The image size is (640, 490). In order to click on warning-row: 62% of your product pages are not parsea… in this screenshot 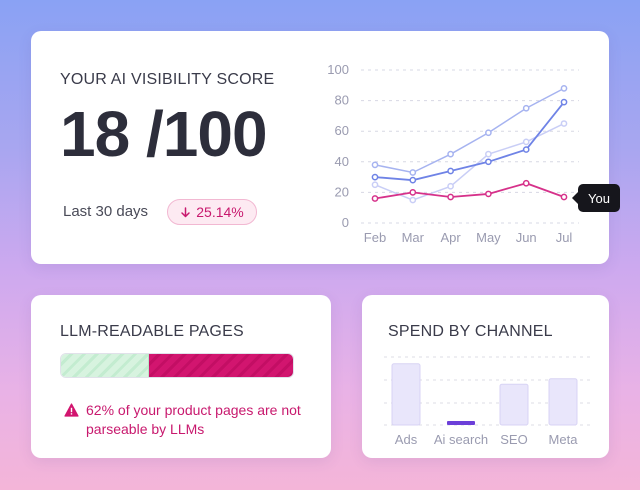, I will do `click(185, 420)`.